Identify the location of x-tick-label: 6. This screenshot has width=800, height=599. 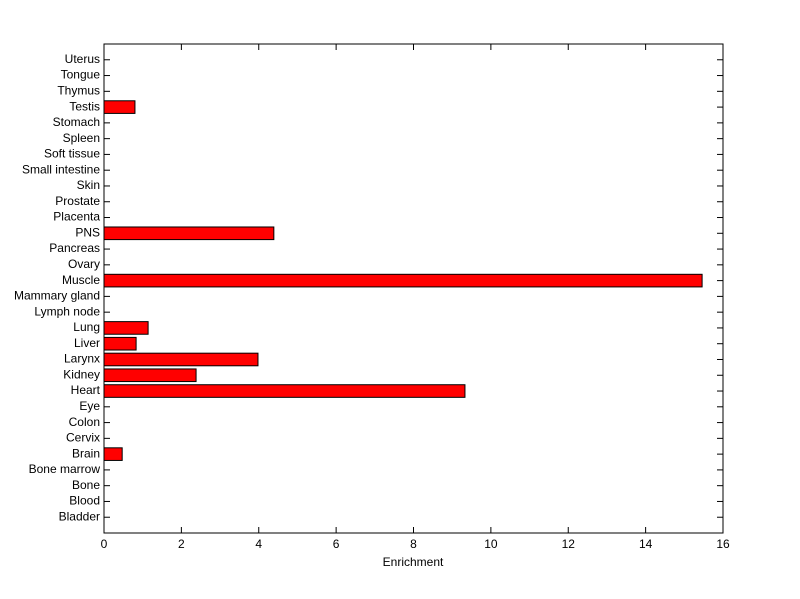
(336, 544).